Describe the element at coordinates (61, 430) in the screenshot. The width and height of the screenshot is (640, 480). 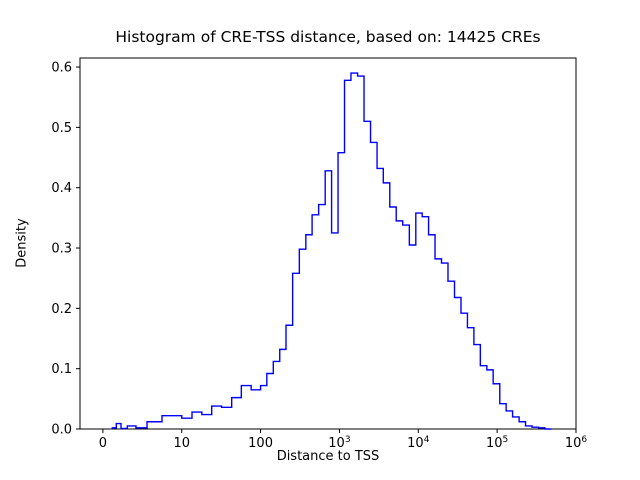
I see `svg-text: 0.0` at that location.